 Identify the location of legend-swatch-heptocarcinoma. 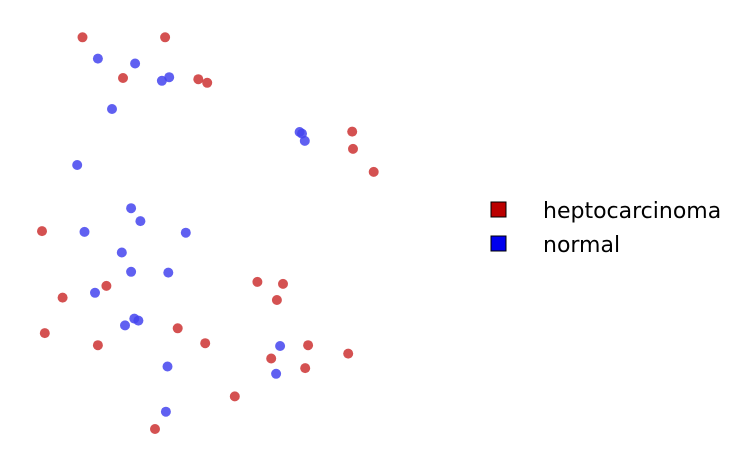
(498, 209).